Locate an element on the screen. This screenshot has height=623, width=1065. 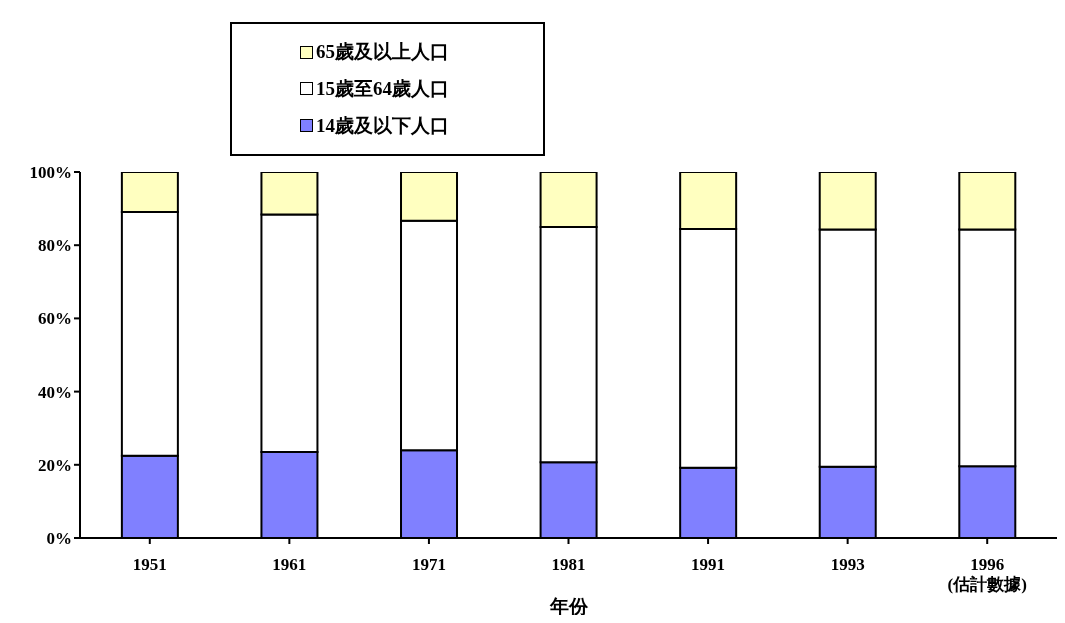
x-tick-label: 1961 is located at coordinates (289, 564).